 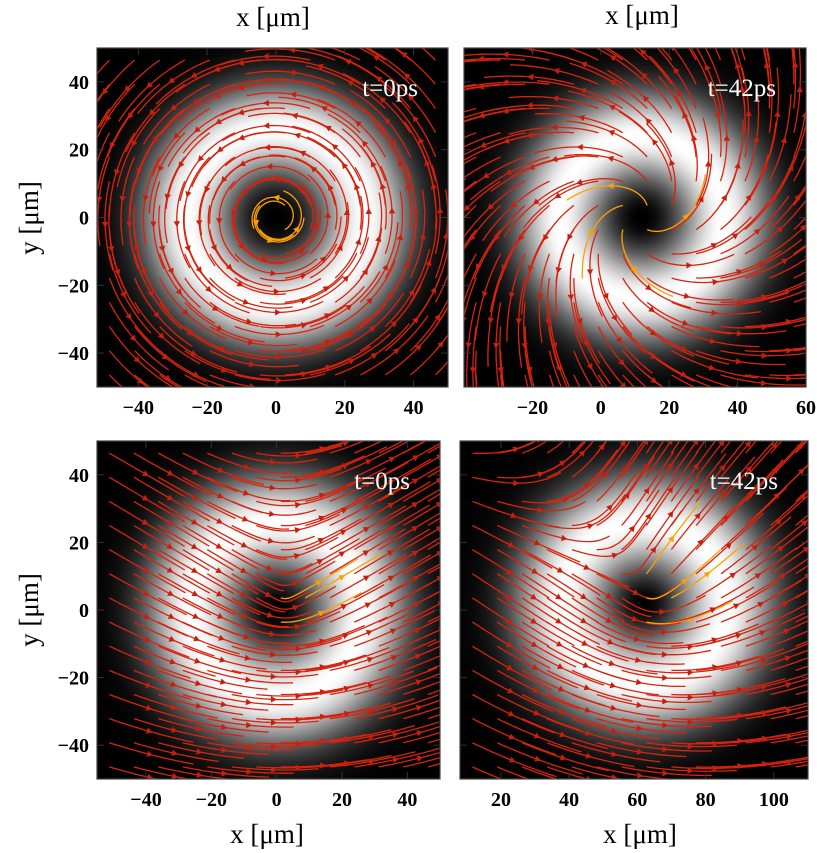 What do you see at coordinates (73, 746) in the screenshot?
I see `y-tick-label: −40` at bounding box center [73, 746].